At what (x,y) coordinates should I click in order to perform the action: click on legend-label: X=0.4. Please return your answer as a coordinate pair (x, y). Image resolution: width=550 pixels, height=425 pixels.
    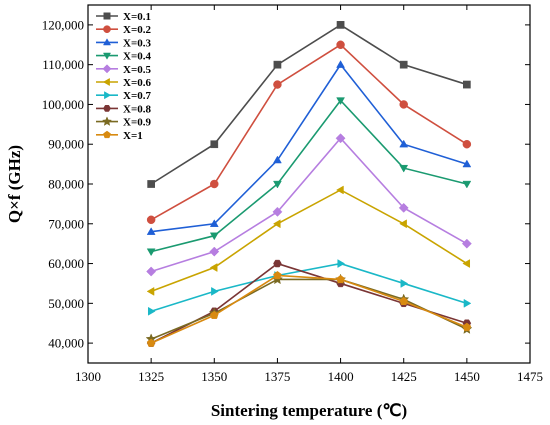
    Looking at the image, I should click on (137, 57).